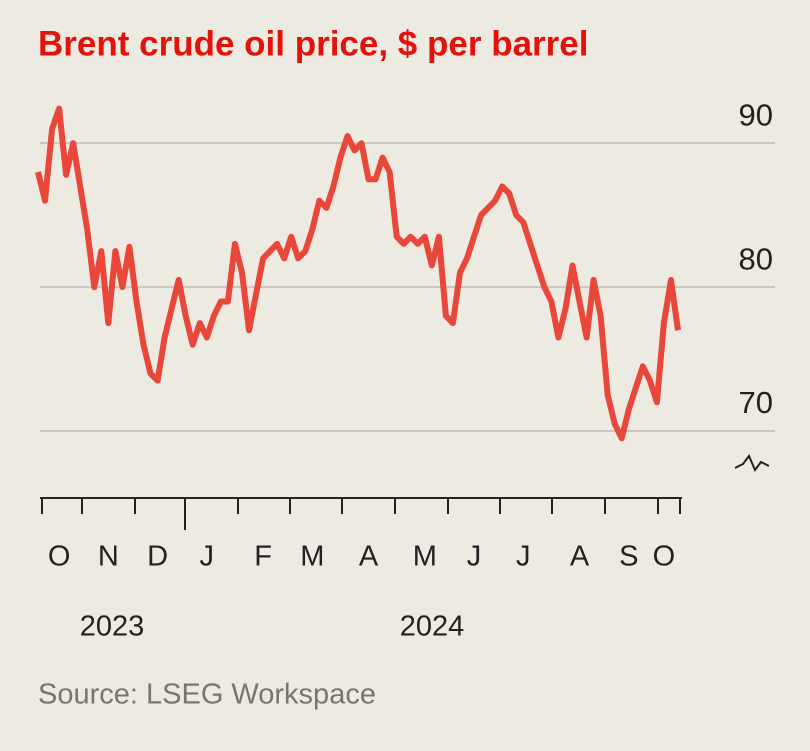  Describe the element at coordinates (207, 695) in the screenshot. I see `source: Source: LSEG Workspace` at that location.